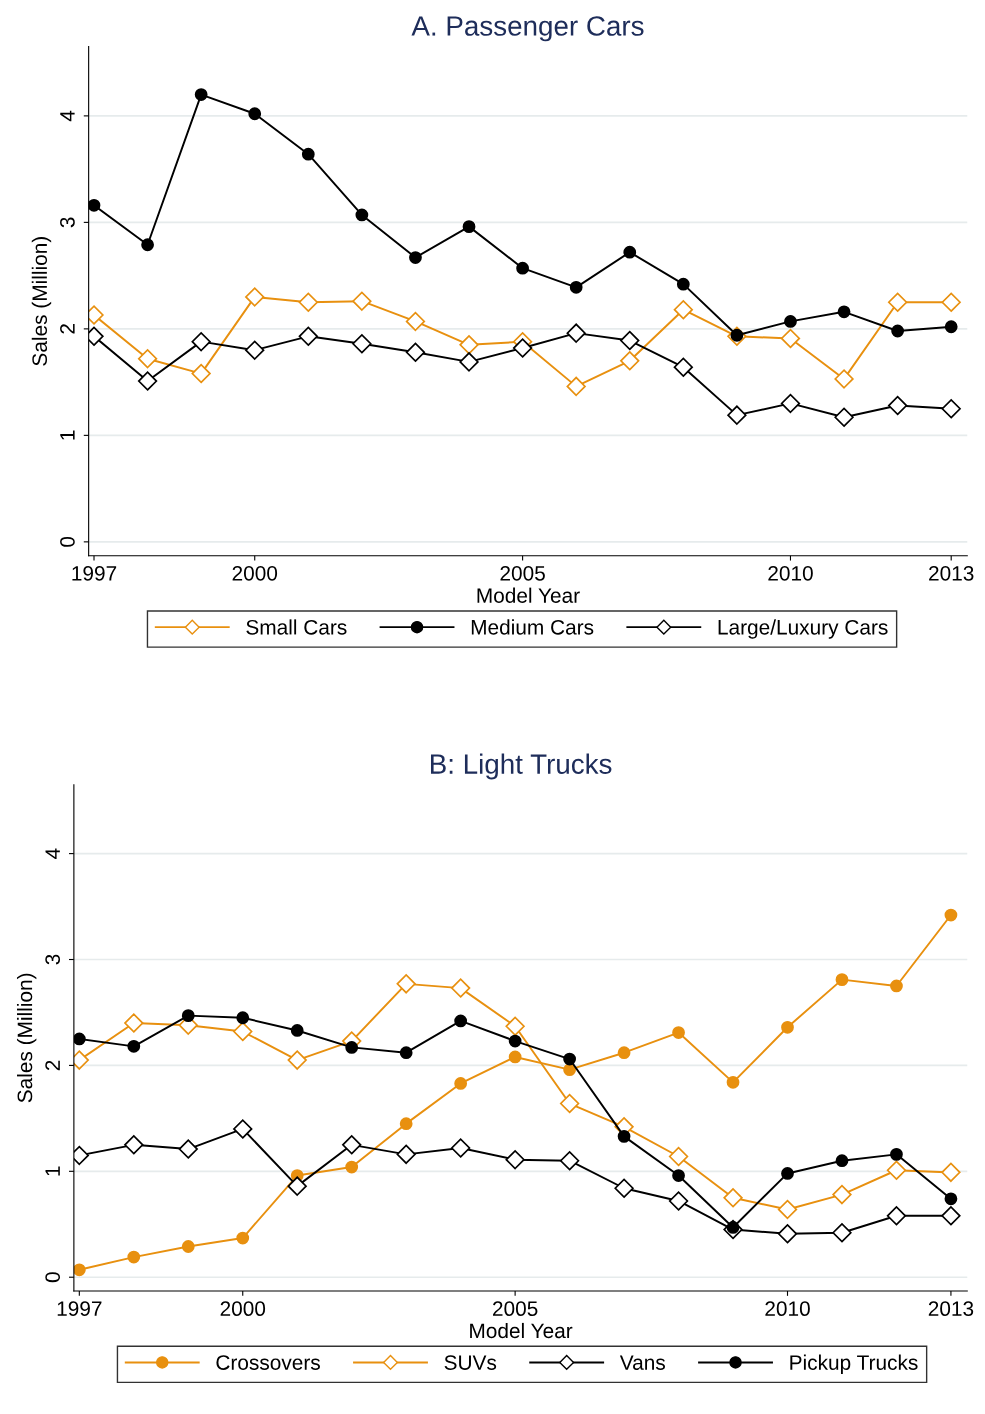 The image size is (985, 1414). I want to click on x-tick-label: 1997, so click(94, 573).